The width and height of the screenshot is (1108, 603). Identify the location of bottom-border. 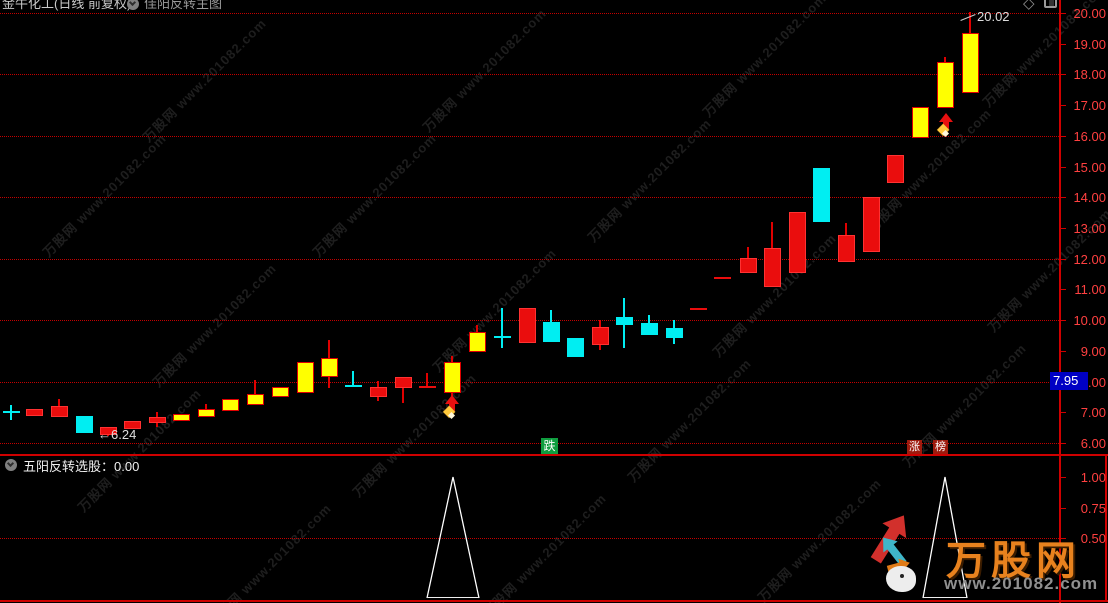
(554, 601).